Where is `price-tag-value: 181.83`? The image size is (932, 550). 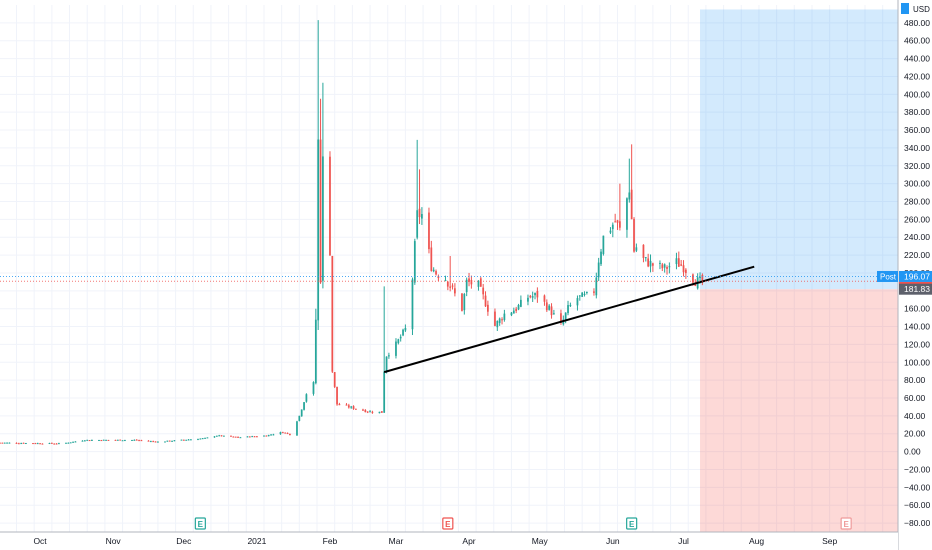 price-tag-value: 181.83 is located at coordinates (917, 289).